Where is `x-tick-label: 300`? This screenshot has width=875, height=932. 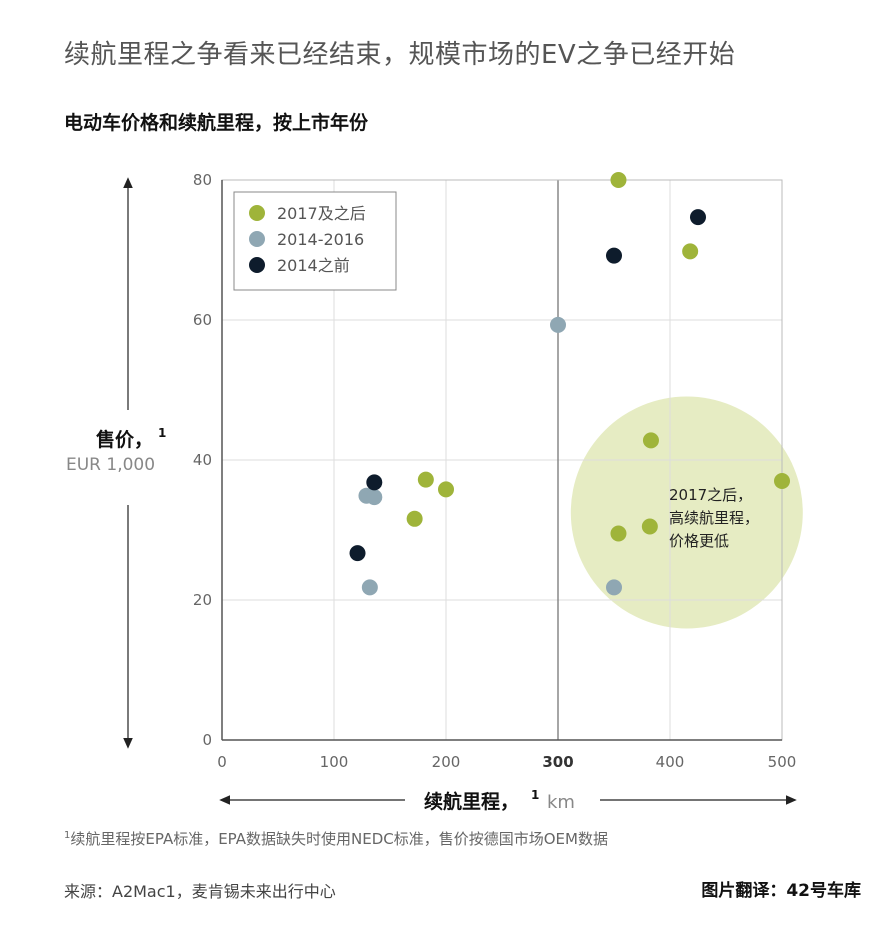
x-tick-label: 300 is located at coordinates (557, 762).